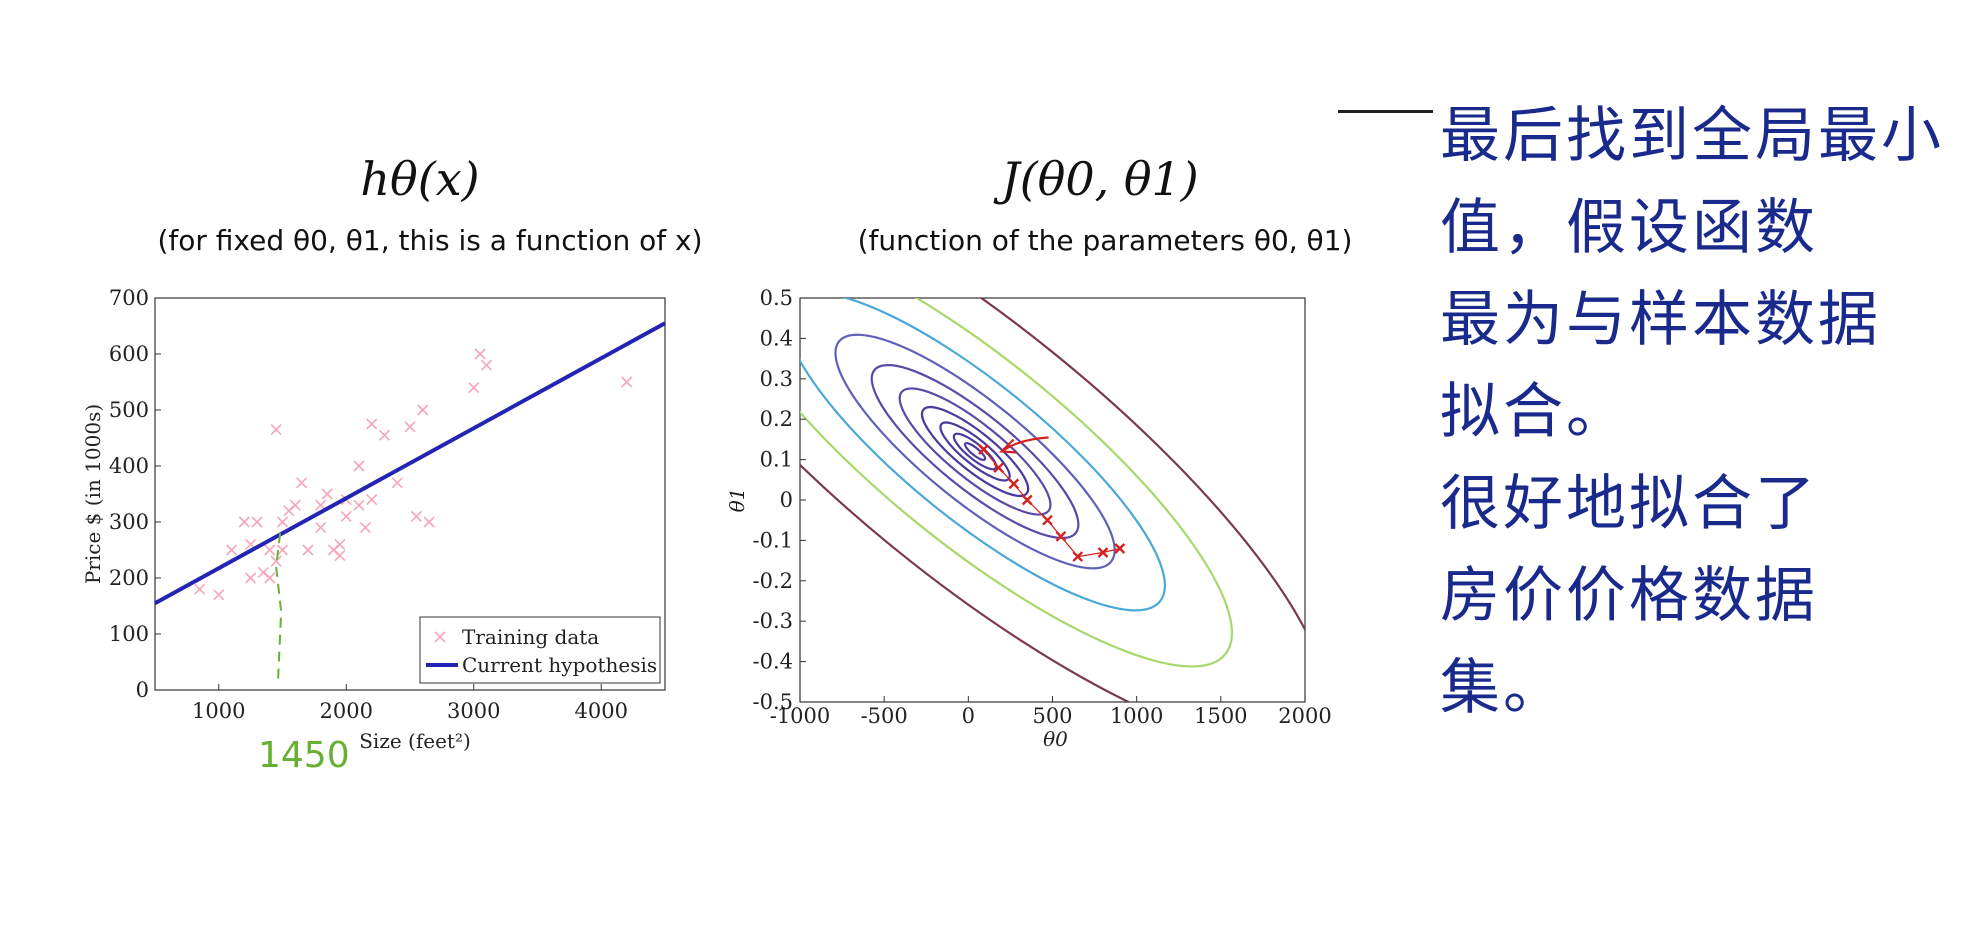 This screenshot has width=1974, height=930. What do you see at coordinates (1534, 412) in the screenshot?
I see `note-line: 拟合。` at bounding box center [1534, 412].